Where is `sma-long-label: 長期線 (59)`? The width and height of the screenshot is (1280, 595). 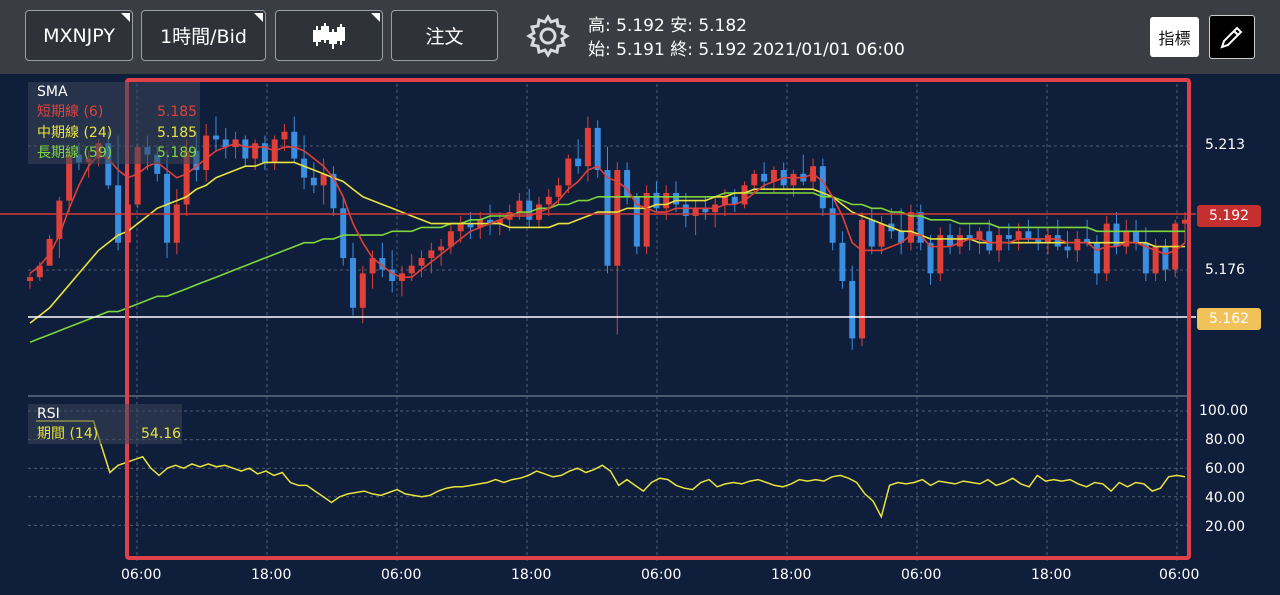 sma-long-label: 長期線 (59) is located at coordinates (75, 153).